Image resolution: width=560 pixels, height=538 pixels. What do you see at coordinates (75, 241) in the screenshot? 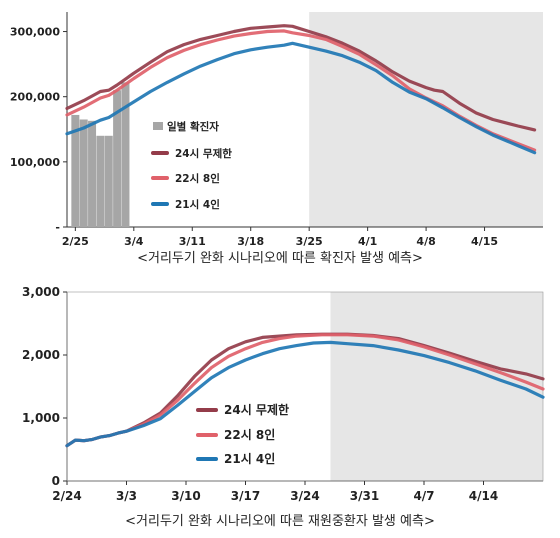
I see `x-tick-label: 2/25` at bounding box center [75, 241].